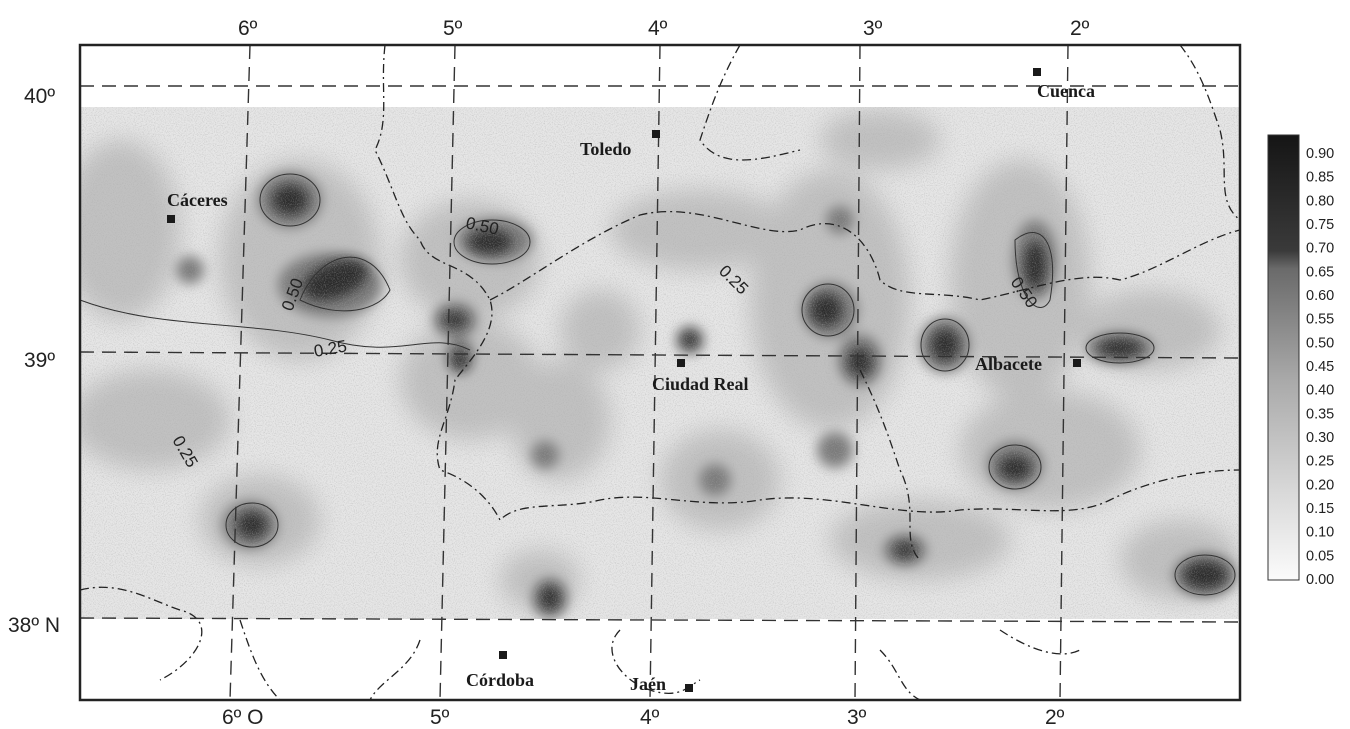 Image resolution: width=1350 pixels, height=729 pixels. What do you see at coordinates (248, 28) in the screenshot?
I see `longitude-label-top: 6º` at bounding box center [248, 28].